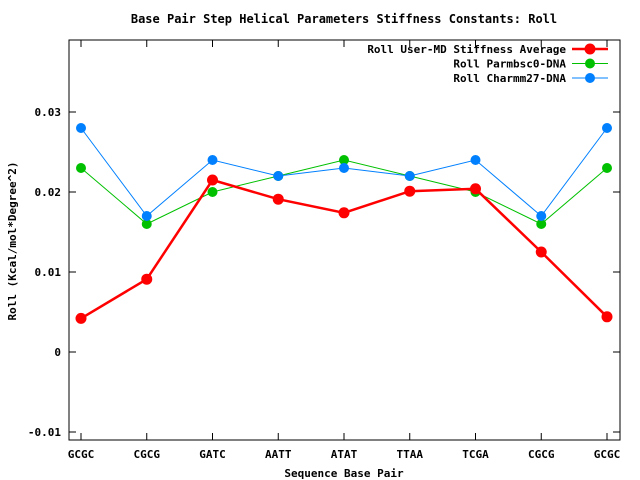 The width and height of the screenshot is (640, 480). What do you see at coordinates (344, 454) in the screenshot?
I see `x-tick-label: ATAT` at bounding box center [344, 454].